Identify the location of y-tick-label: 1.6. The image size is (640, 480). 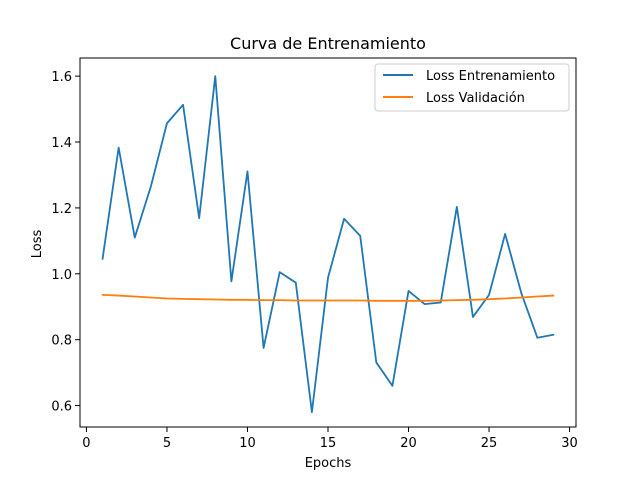
(61, 77).